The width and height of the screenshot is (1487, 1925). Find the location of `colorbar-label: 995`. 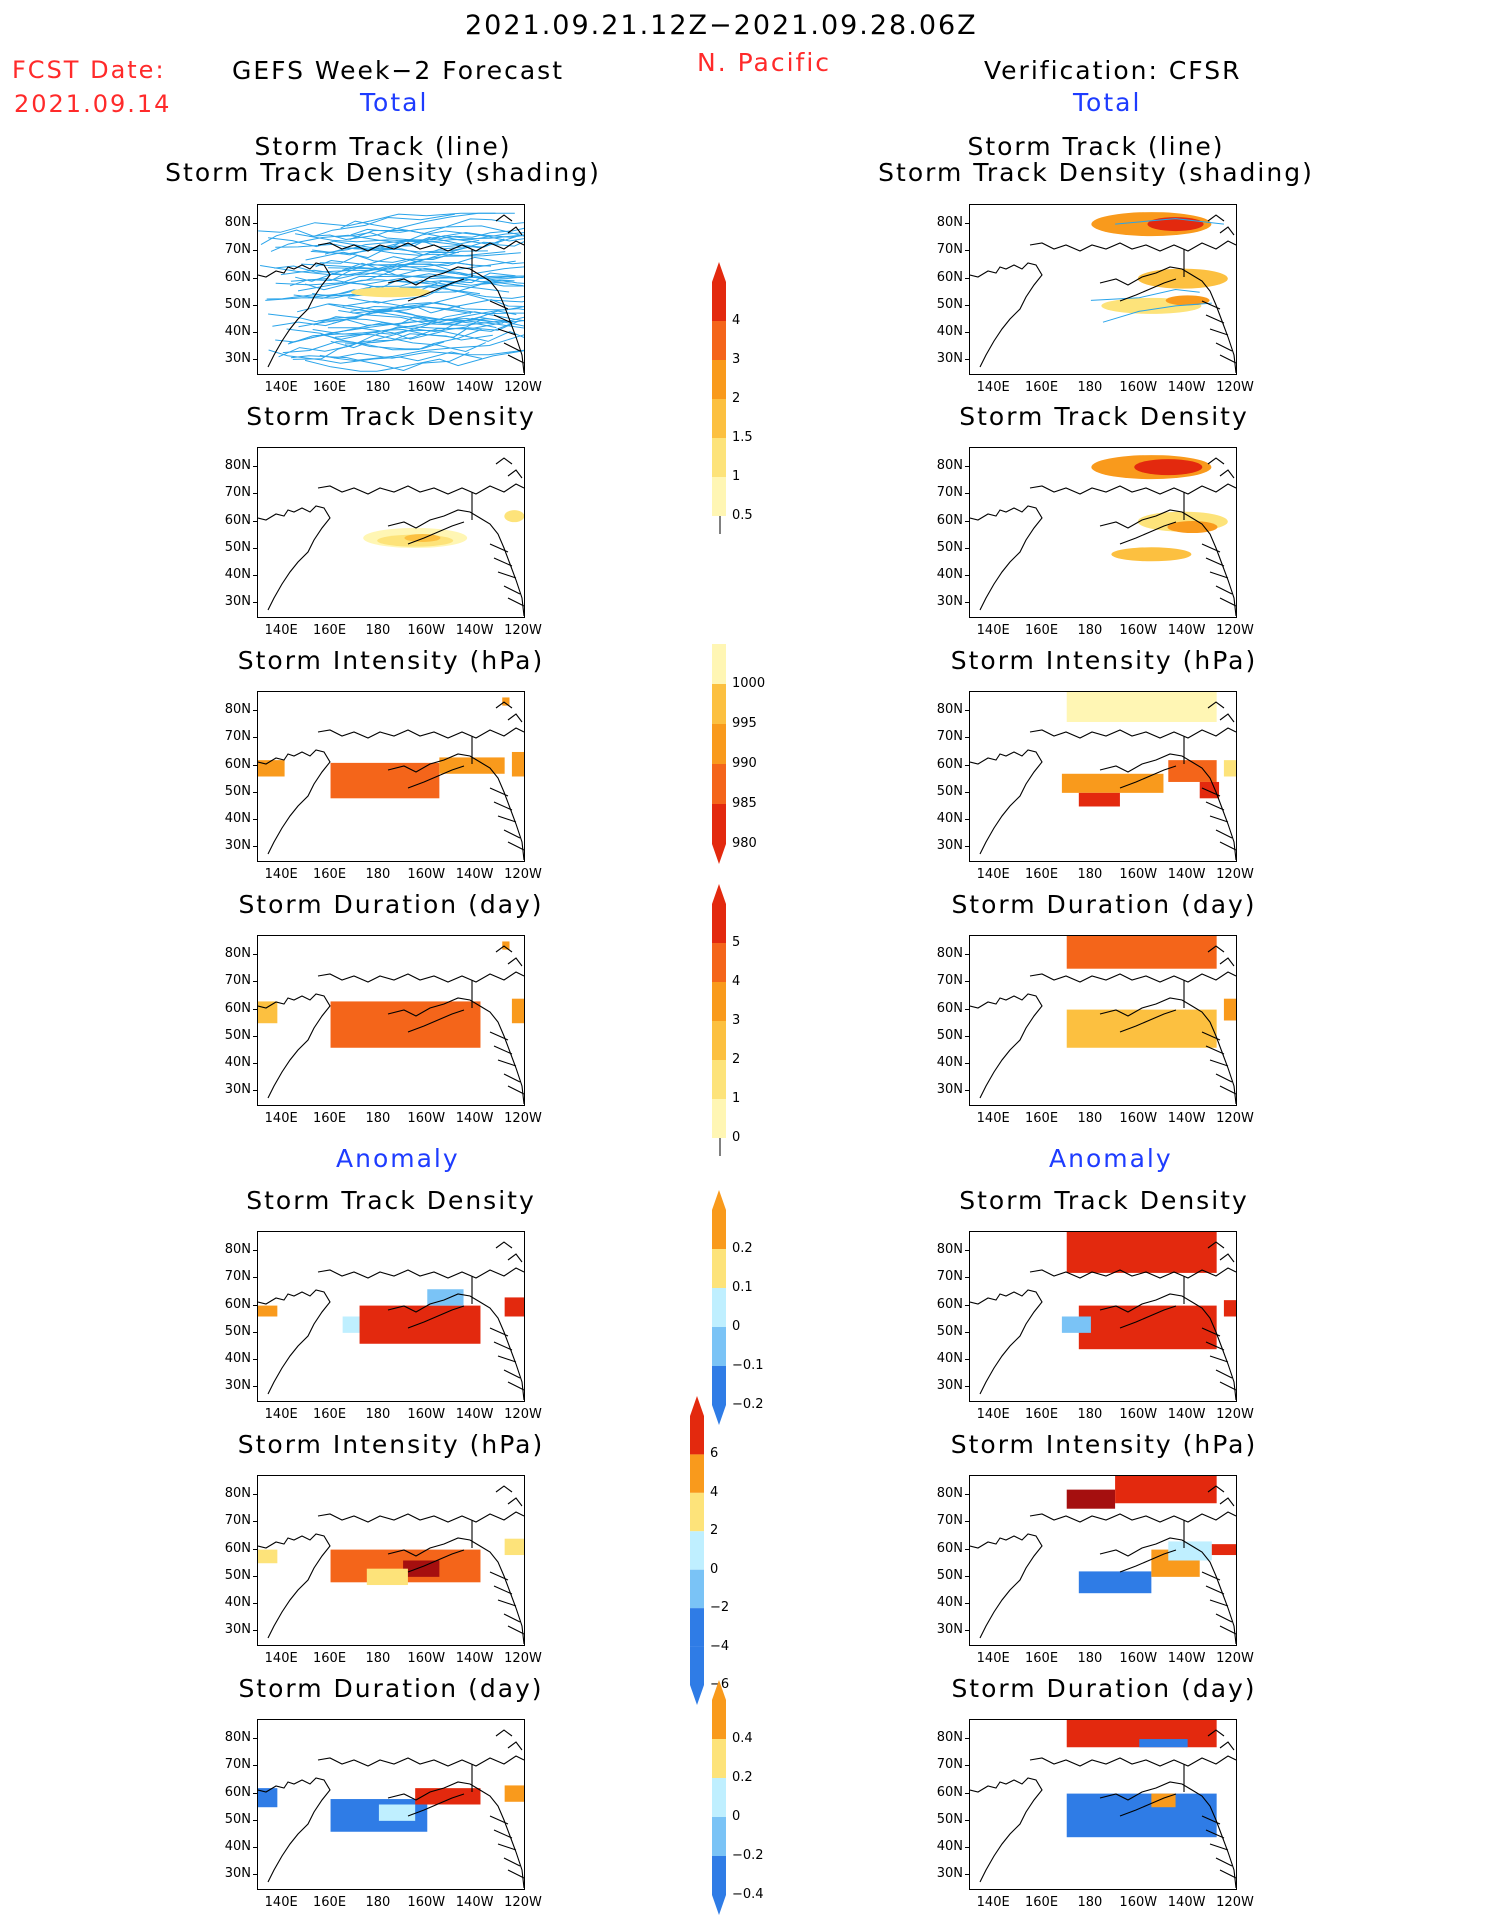

colorbar-label: 995 is located at coordinates (744, 723).